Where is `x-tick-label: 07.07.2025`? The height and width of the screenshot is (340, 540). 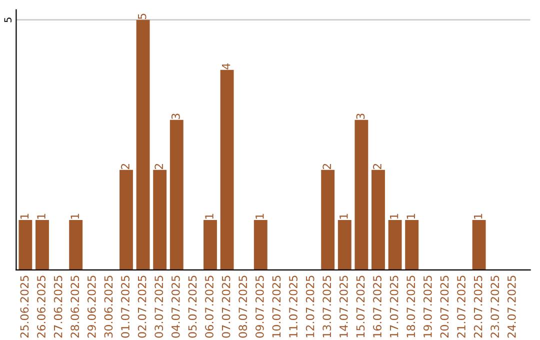 x-tick-label: 07.07.2025 is located at coordinates (226, 307).